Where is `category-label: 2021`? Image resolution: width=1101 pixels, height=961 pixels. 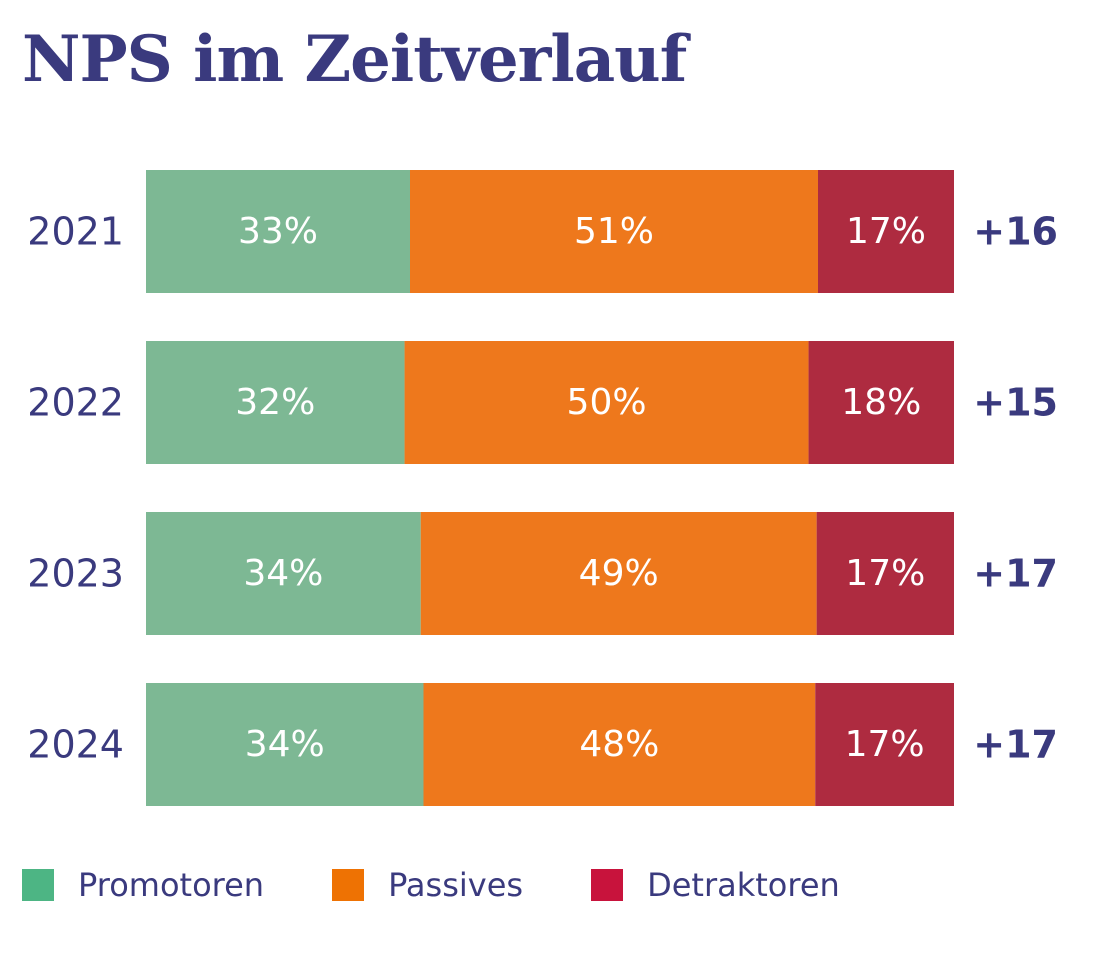 category-label: 2021 is located at coordinates (75, 232).